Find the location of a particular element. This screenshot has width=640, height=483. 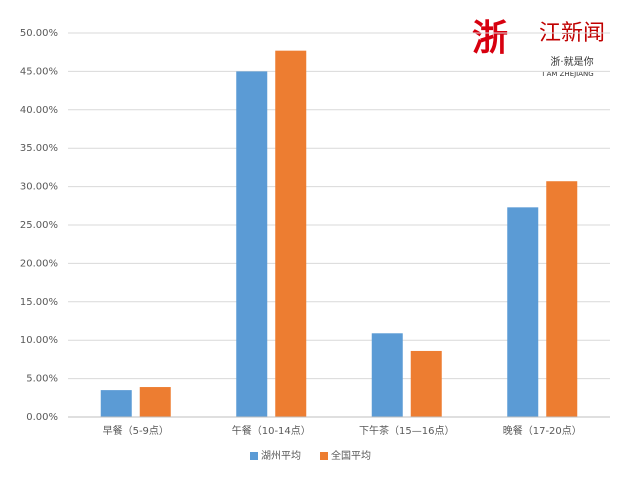

x-tick-label: 早餐（5-9点） is located at coordinates (136, 430).